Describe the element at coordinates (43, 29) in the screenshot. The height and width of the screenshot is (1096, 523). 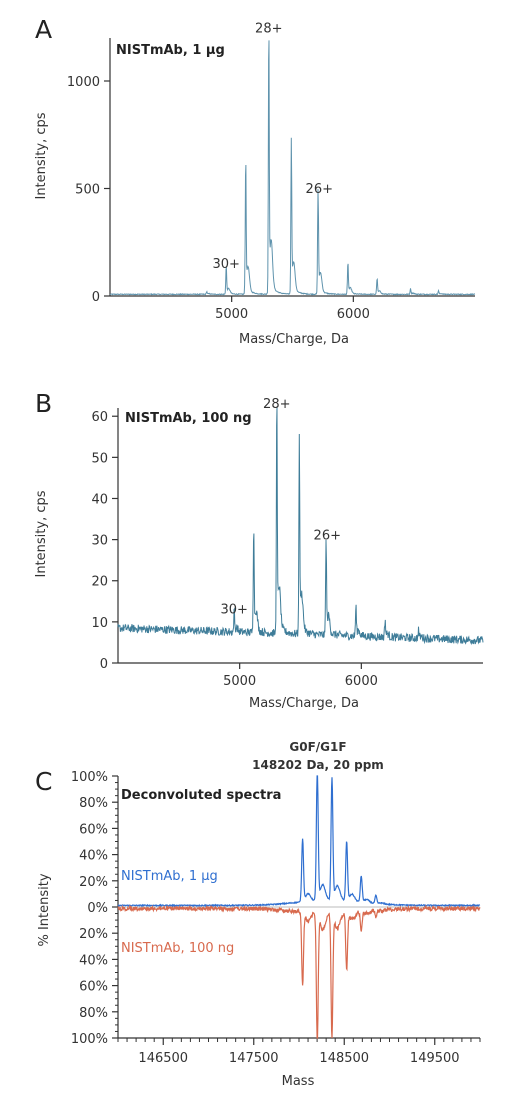
I see `panel-letter-a: A` at that location.